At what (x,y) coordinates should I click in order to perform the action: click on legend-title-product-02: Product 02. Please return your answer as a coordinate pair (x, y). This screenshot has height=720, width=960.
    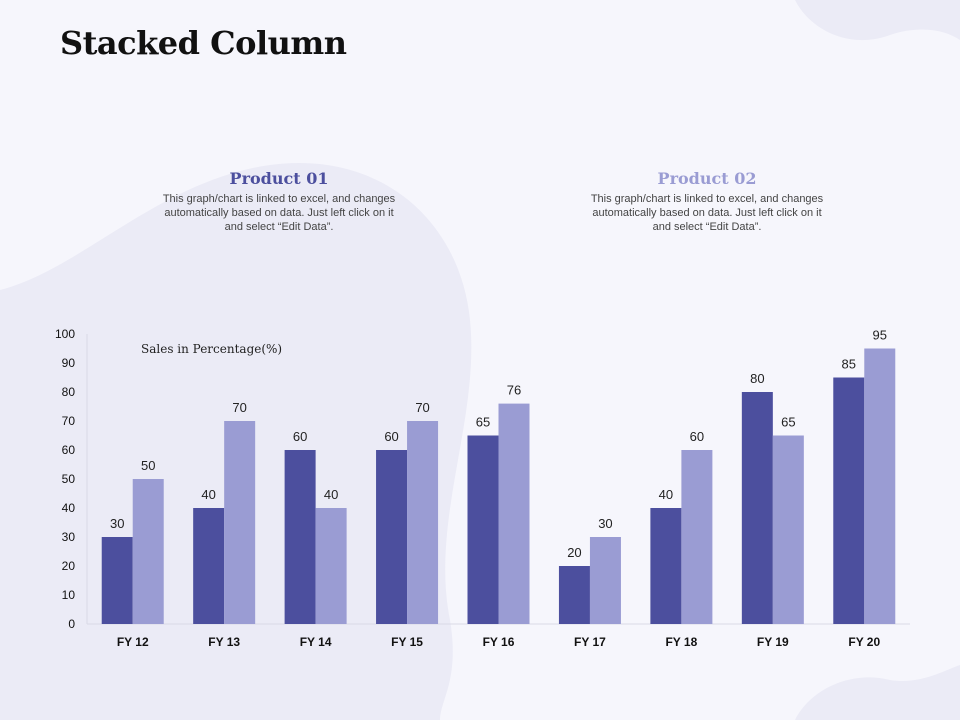
    Looking at the image, I should click on (707, 178).